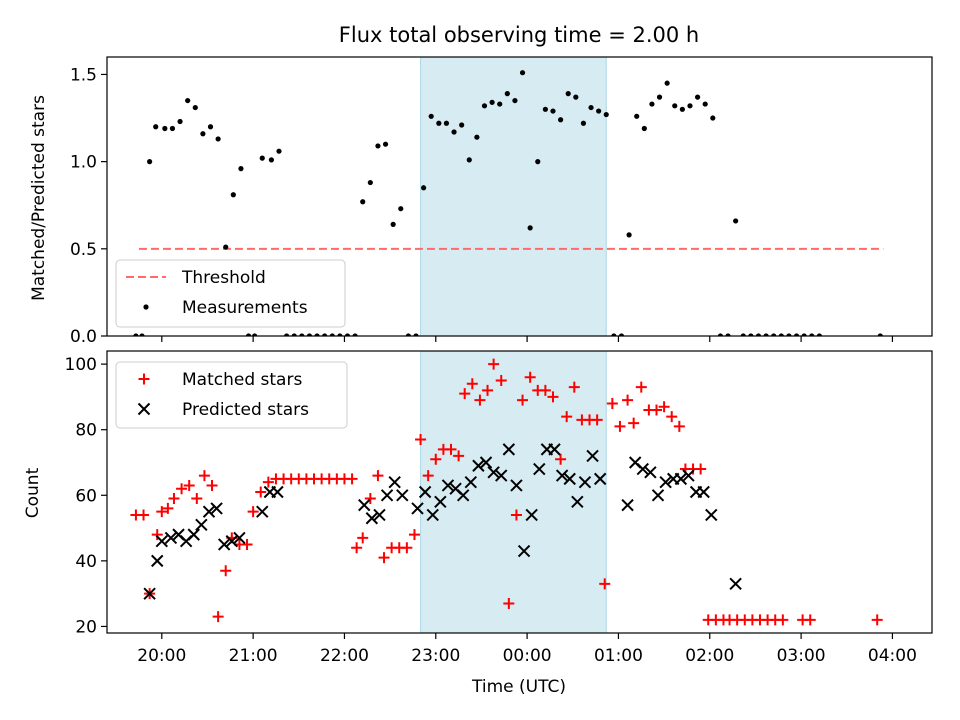 This screenshot has height=720, width=960. Describe the element at coordinates (86, 496) in the screenshot. I see `y-tick-label: 60` at that location.